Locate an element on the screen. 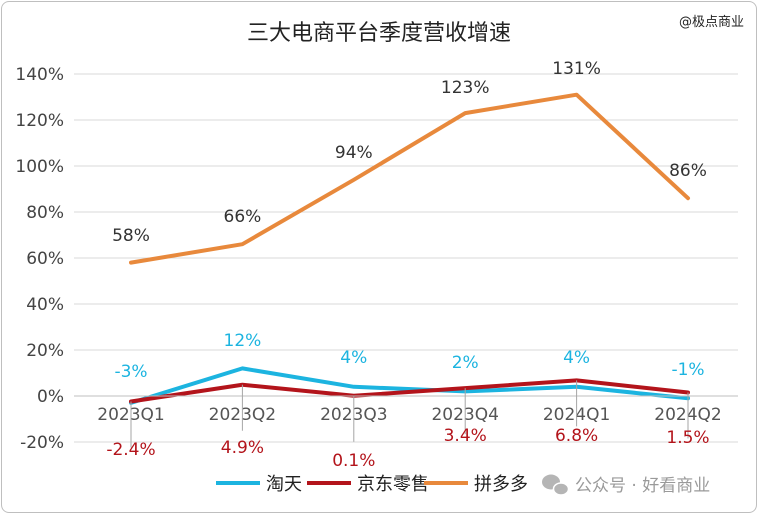  y-tick-label: 40% is located at coordinates (45, 305).